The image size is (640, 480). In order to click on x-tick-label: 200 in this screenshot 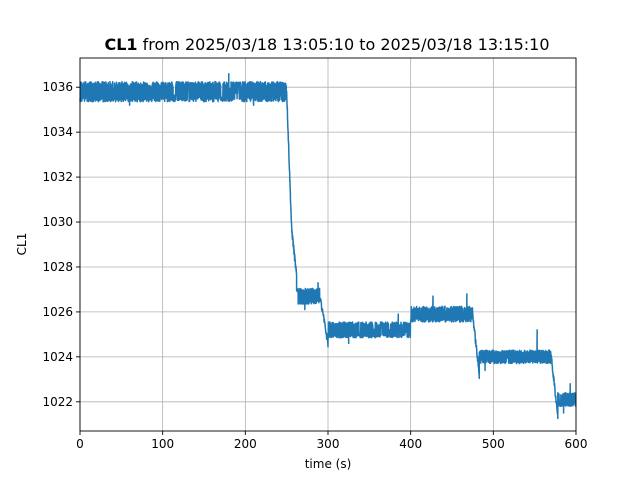, I will do `click(245, 444)`.